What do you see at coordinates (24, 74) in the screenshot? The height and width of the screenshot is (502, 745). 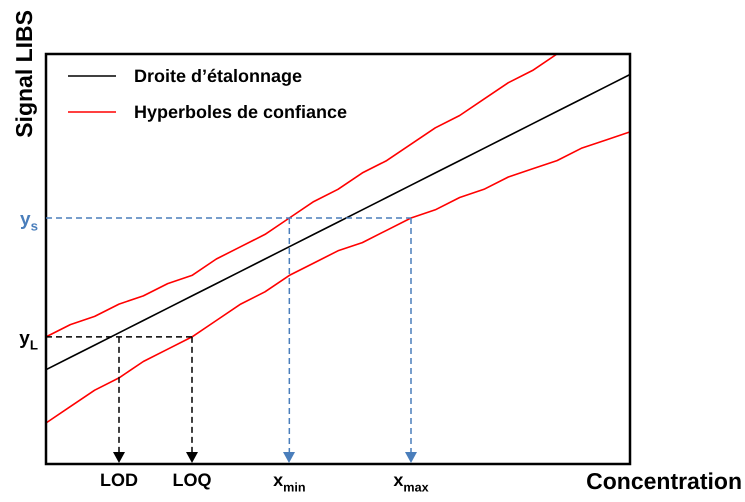 I see `y-axis-title: Signal LIBS` at bounding box center [24, 74].